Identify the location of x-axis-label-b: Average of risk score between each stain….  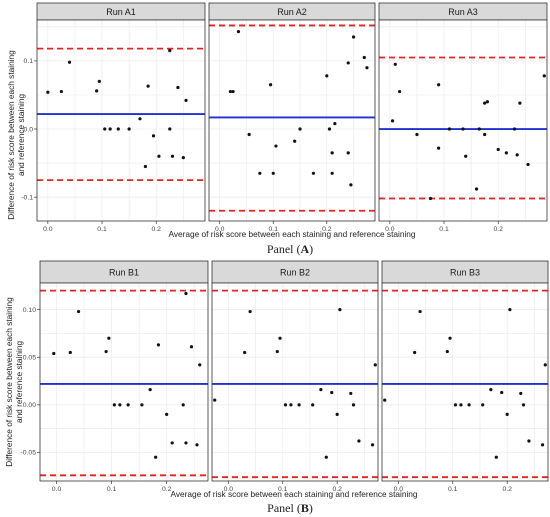
(293, 494).